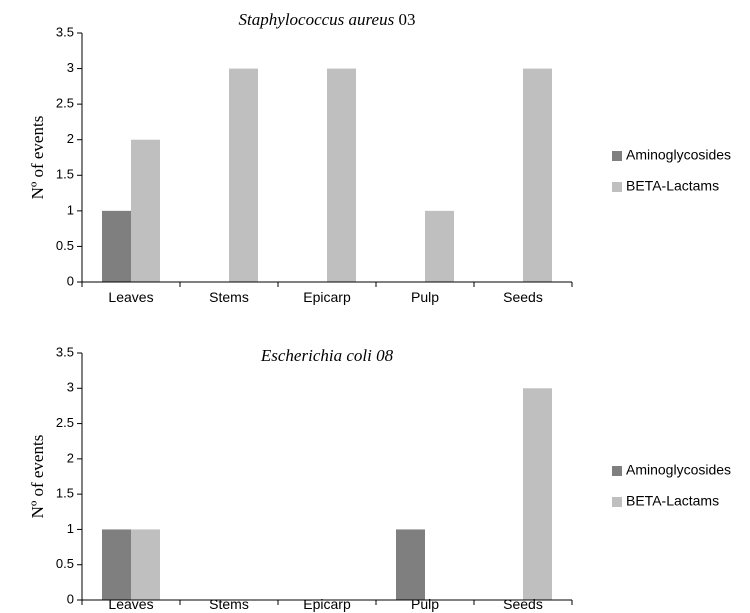  What do you see at coordinates (327, 355) in the screenshot?
I see `chart-title: Escherichia coli 08` at bounding box center [327, 355].